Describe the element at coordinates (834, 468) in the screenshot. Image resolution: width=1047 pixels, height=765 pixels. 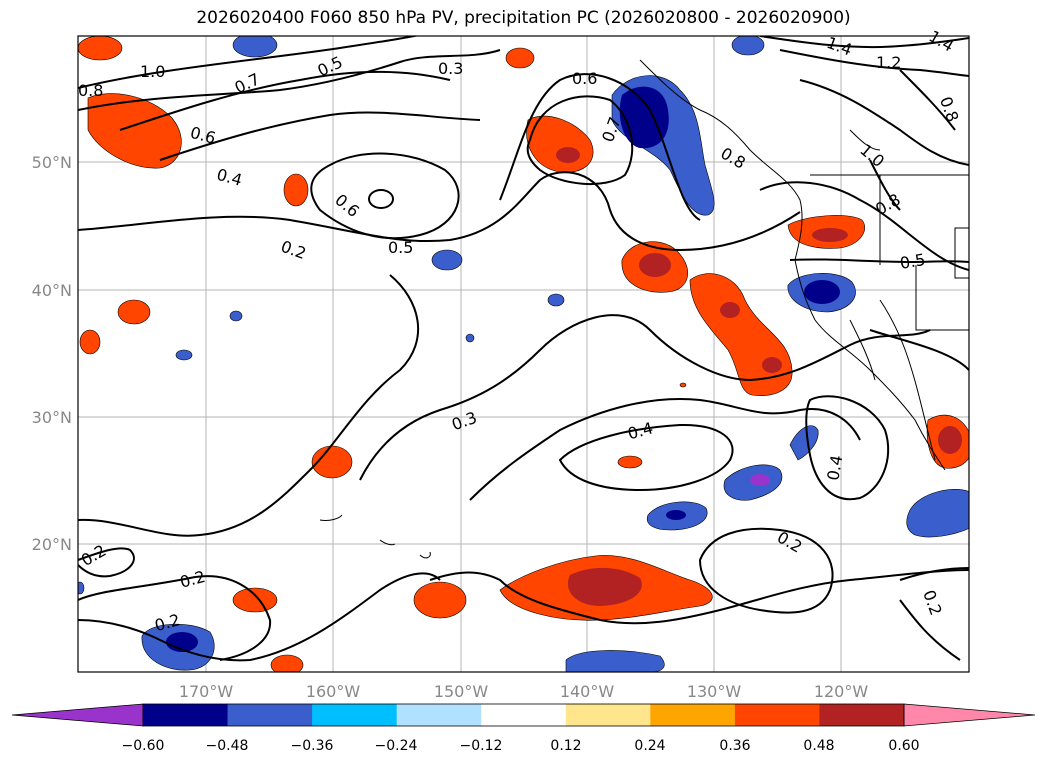
I see `contour-label: 0.4` at that location.